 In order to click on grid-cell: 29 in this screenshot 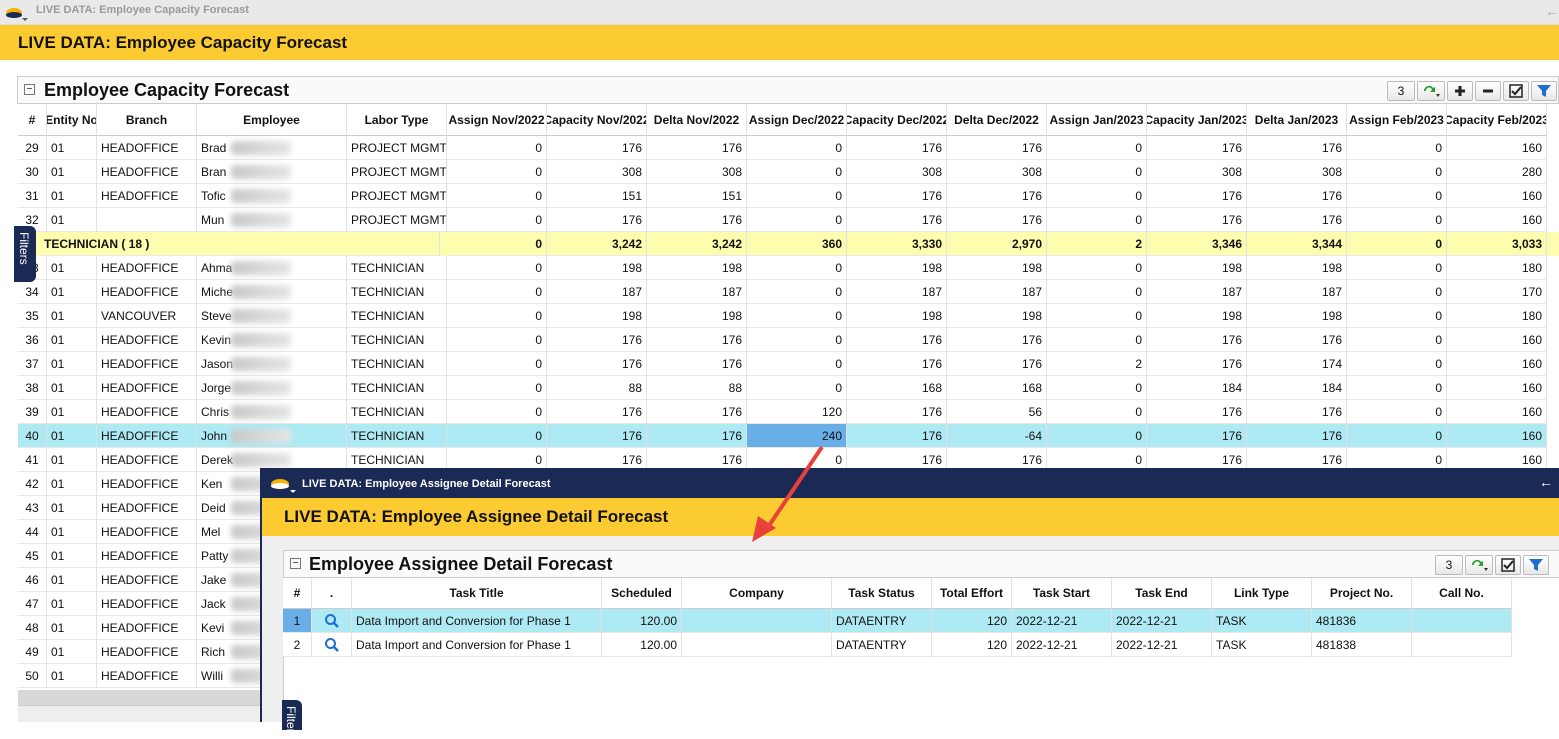, I will do `click(32, 148)`.